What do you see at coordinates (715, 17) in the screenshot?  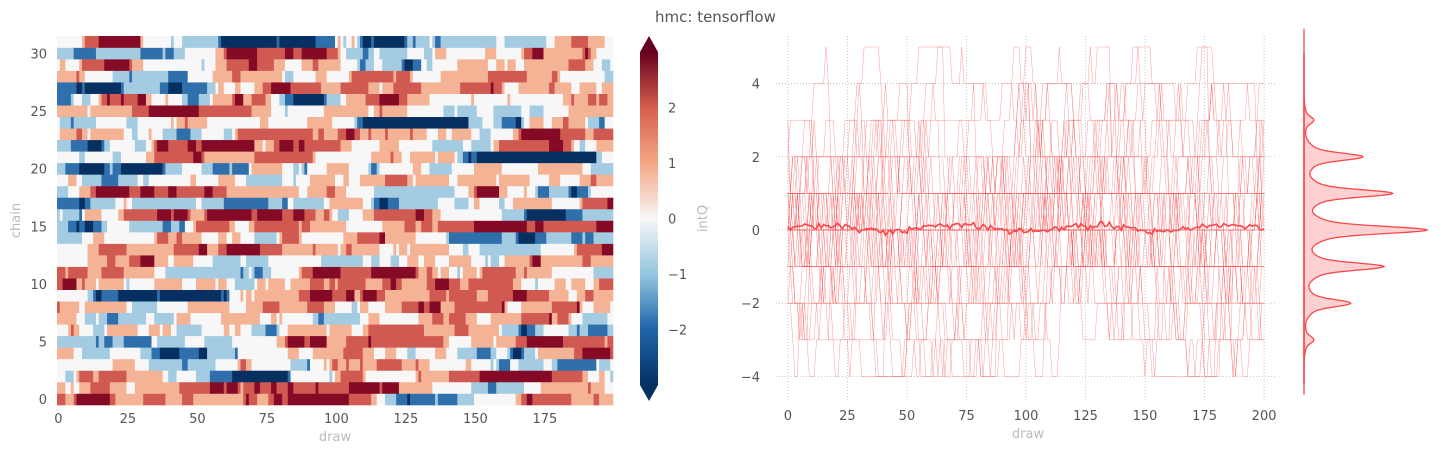 I see `figure-title: hmc: tensorflow` at bounding box center [715, 17].